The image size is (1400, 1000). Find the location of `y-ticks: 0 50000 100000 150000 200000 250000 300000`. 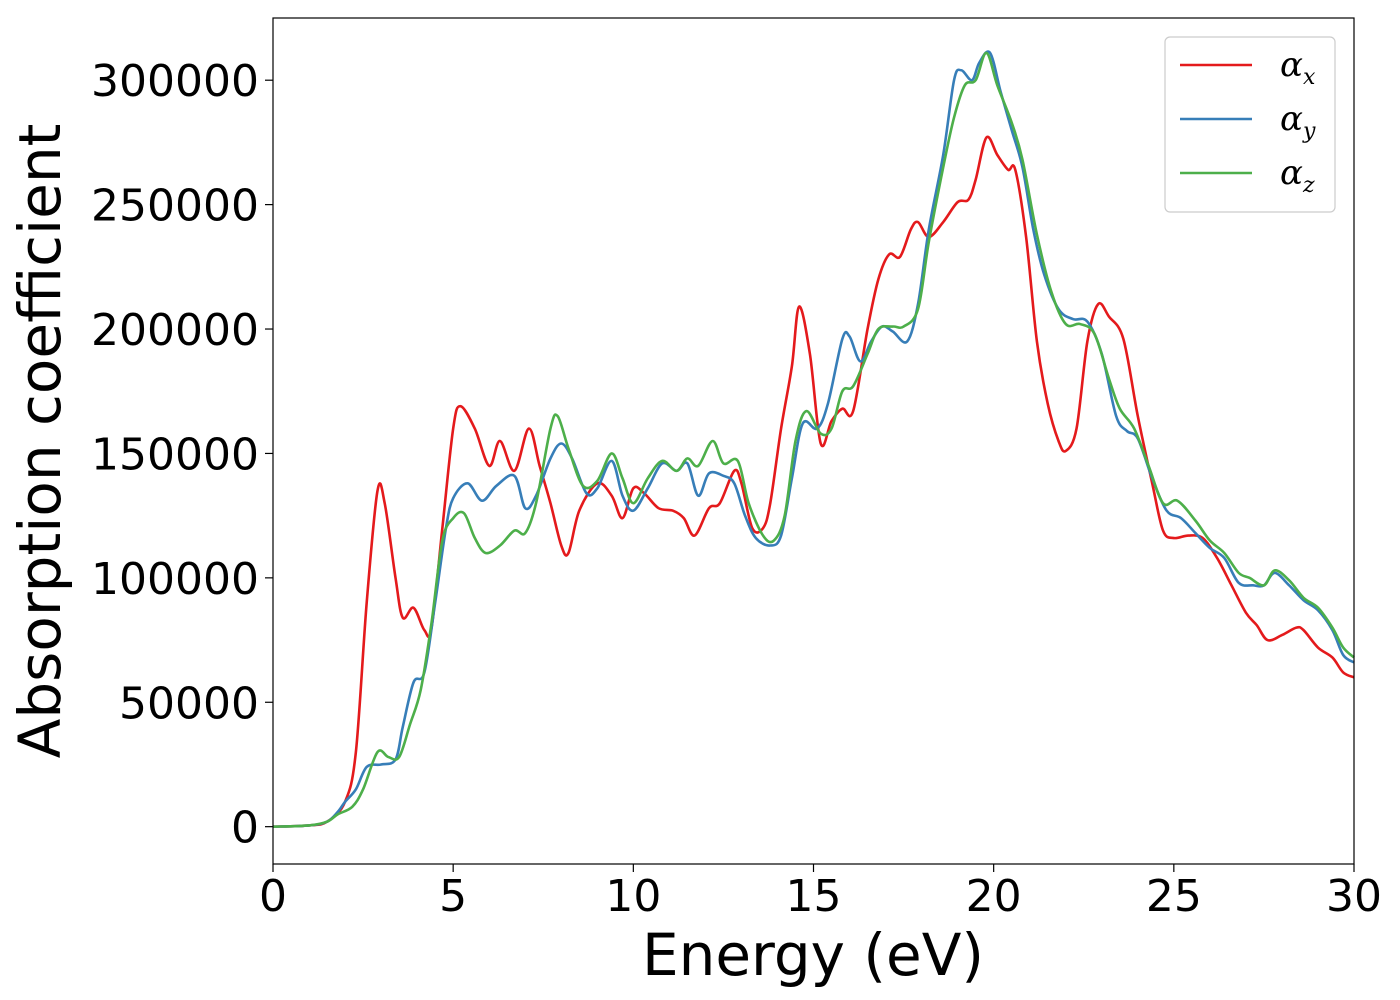

y-ticks: 0 50000 100000 150000 200000 250000 300000 is located at coordinates (182, 455).